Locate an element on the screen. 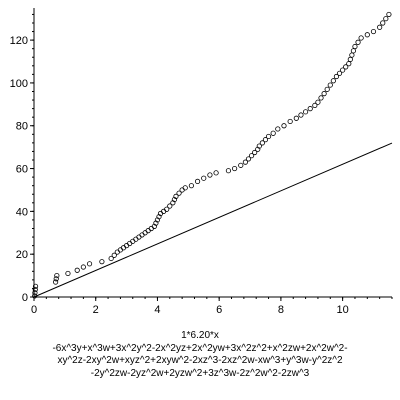 The height and width of the screenshot is (400, 400). y-tick-label: 20 is located at coordinates (22, 255).